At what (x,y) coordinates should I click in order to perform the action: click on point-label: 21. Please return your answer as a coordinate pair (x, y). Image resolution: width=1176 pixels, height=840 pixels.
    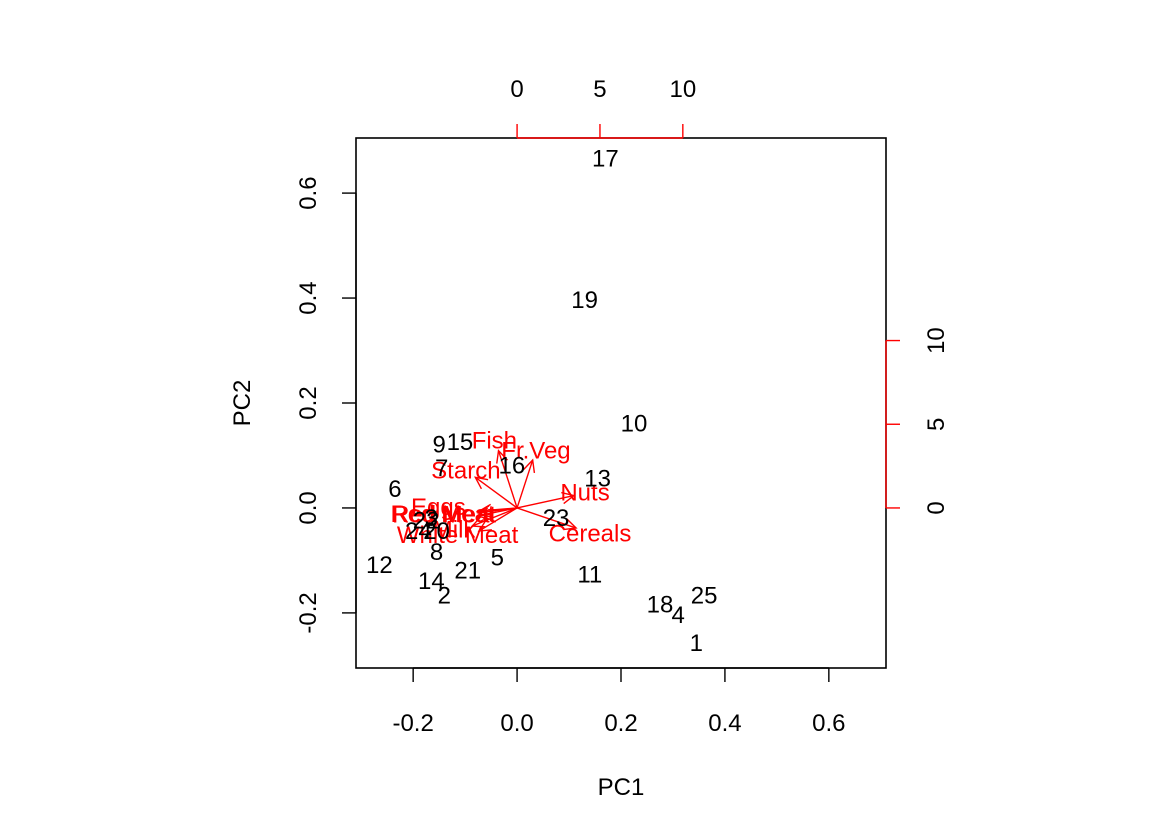
    Looking at the image, I should click on (467, 570).